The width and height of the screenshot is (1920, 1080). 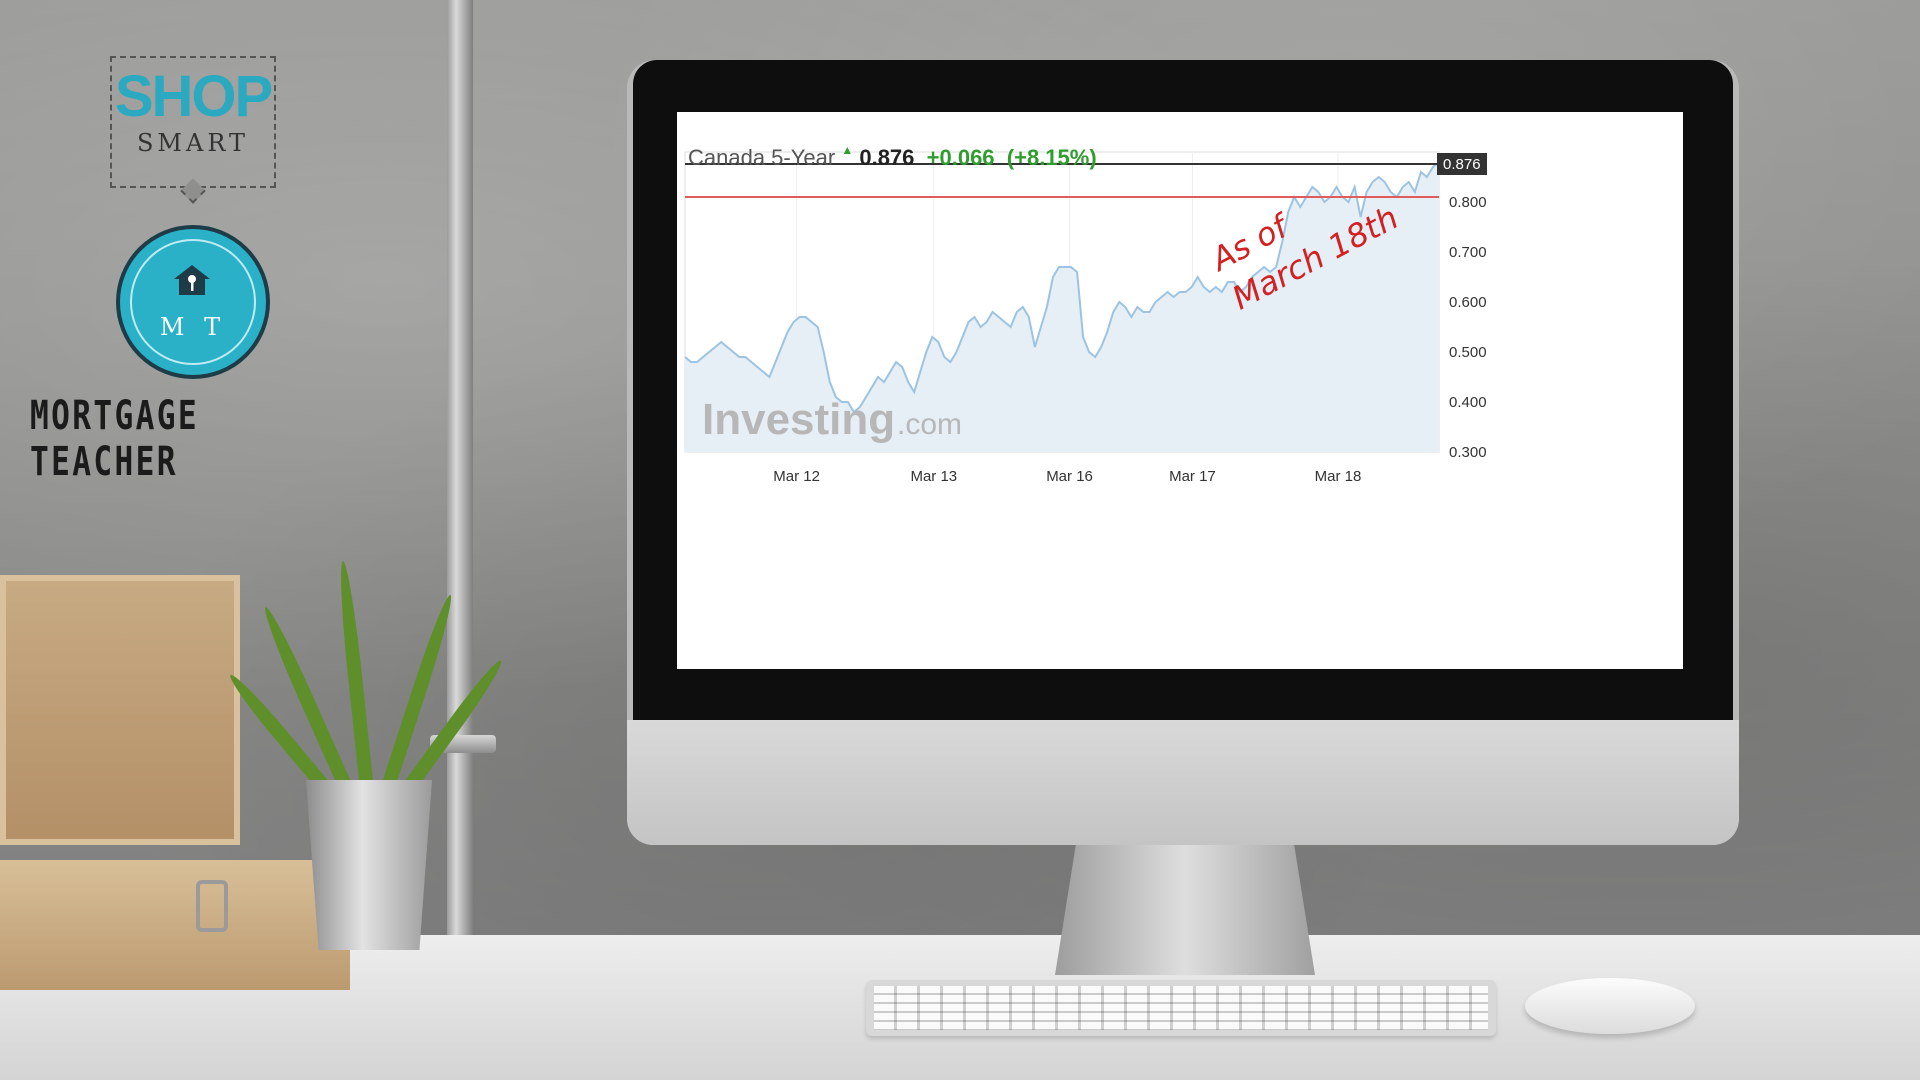 I want to click on watermark-text: Investing, so click(x=798, y=419).